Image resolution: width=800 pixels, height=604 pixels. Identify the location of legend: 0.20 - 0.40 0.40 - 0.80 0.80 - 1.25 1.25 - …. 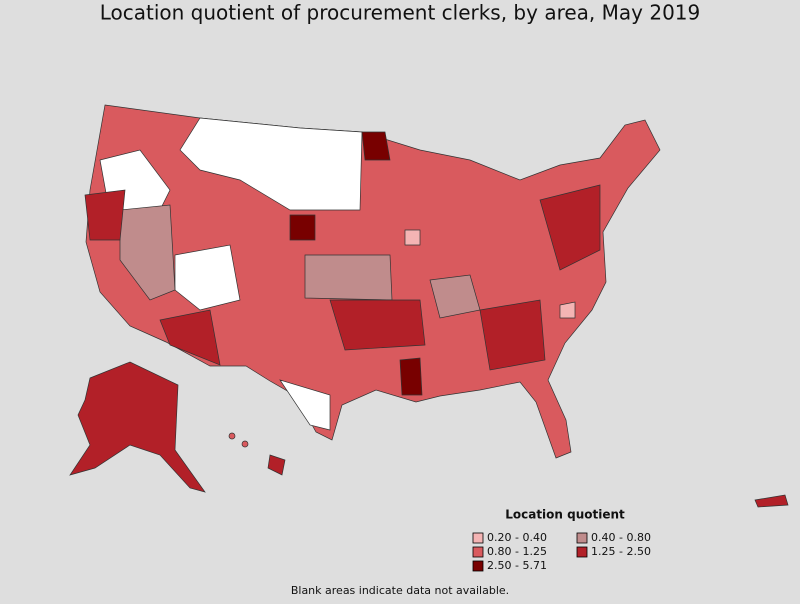
(561, 551).